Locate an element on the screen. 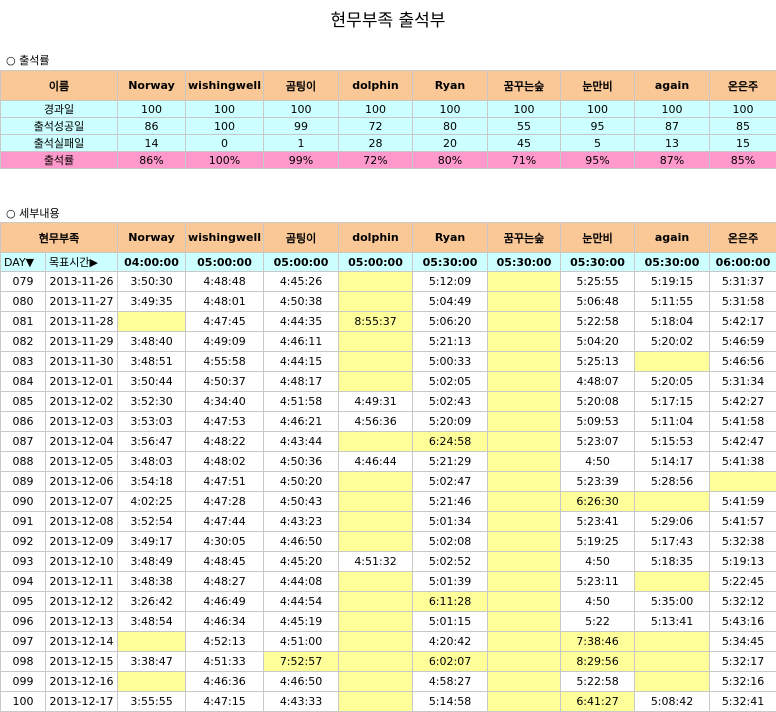 Image resolution: width=776 pixels, height=712 pixels. time-cell: 6:11:28 is located at coordinates (450, 601).